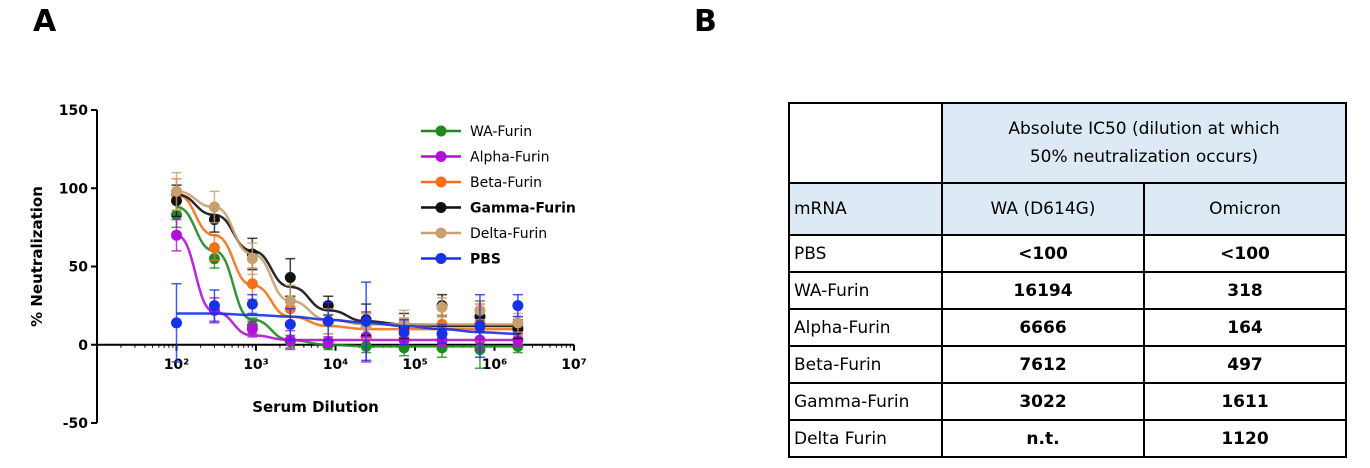 The height and width of the screenshot is (468, 1370). I want to click on table-row: PBS <100 <100, so click(1067, 253).